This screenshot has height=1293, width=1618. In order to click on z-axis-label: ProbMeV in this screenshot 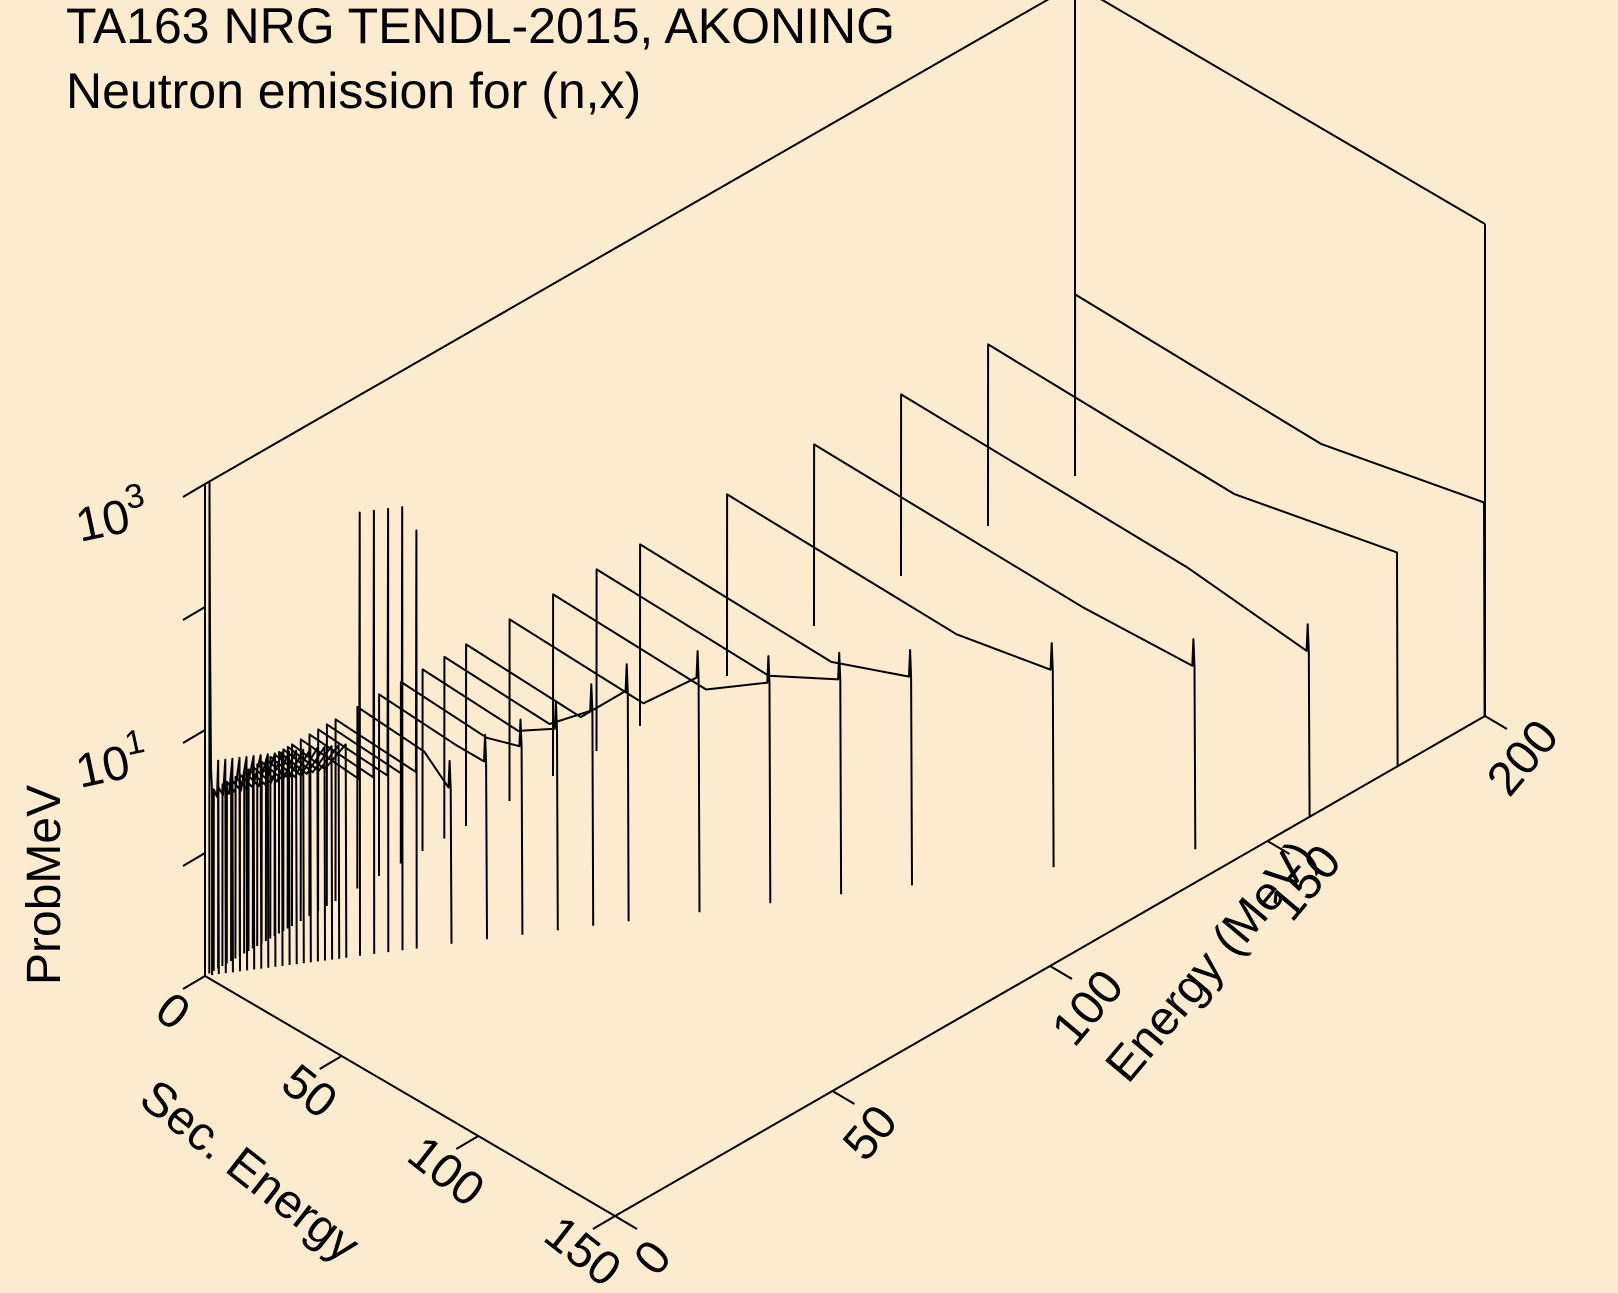, I will do `click(44, 885)`.